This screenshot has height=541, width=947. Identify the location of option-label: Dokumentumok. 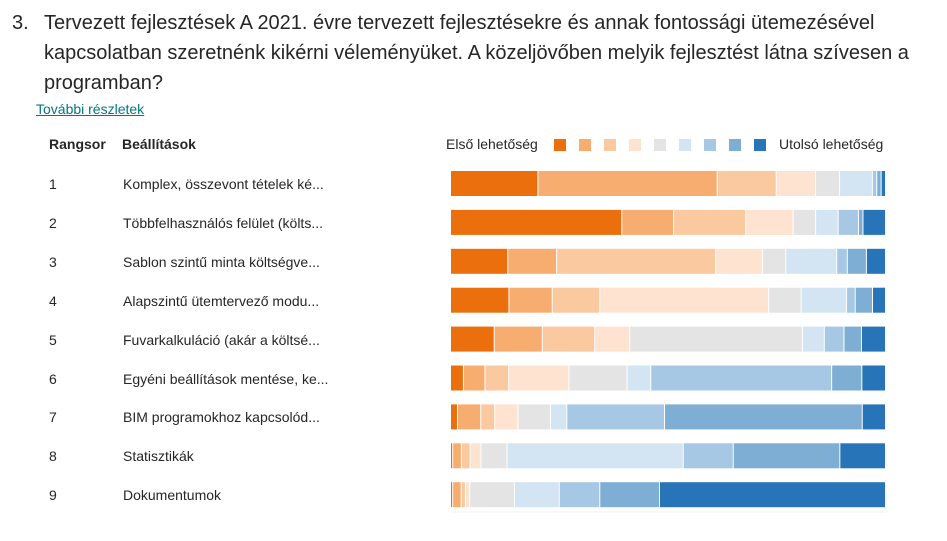
(172, 495).